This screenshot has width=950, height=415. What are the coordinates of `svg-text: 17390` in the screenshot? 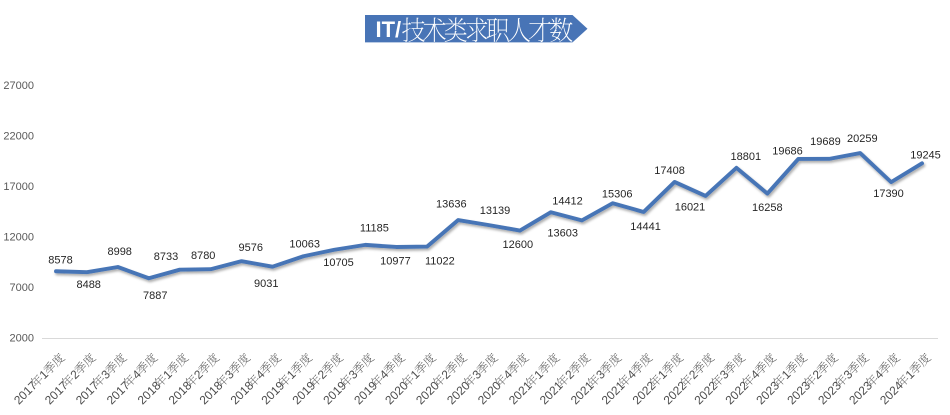 It's located at (888, 194).